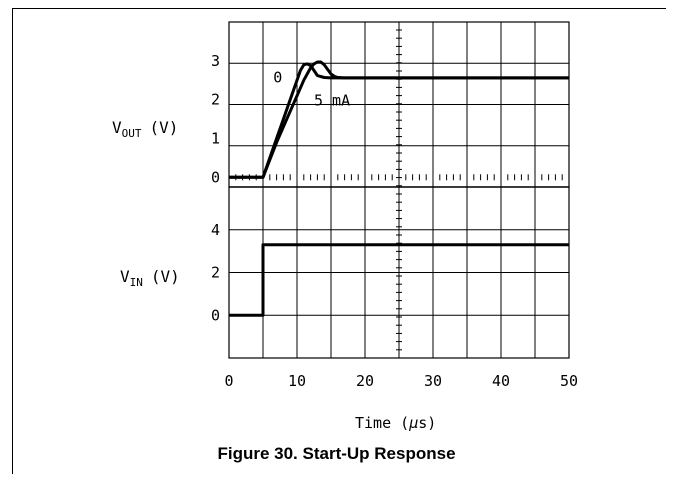  What do you see at coordinates (399, 119) in the screenshot?
I see `panel-top-series-1-line` at bounding box center [399, 119].